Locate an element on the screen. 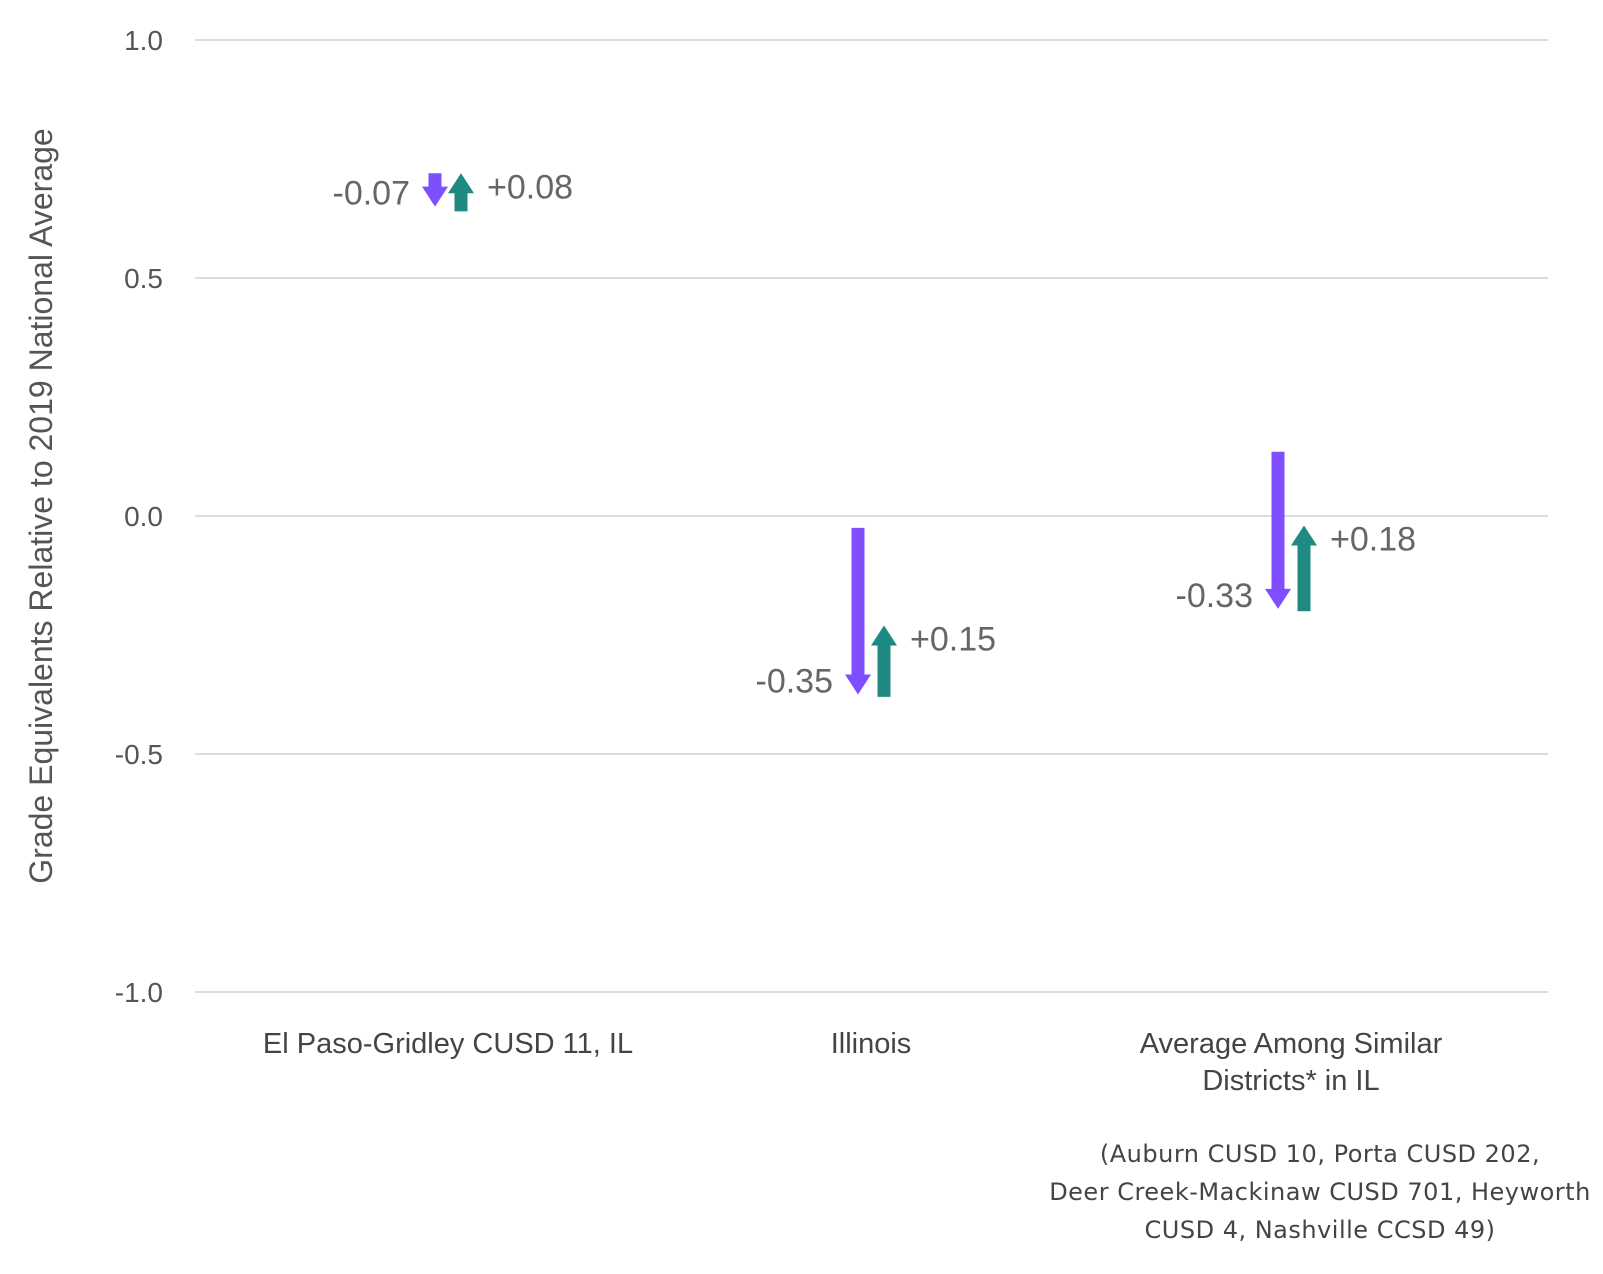 This screenshot has width=1603, height=1274. y-tick-labels: 1.0 0.5 0.0 -0.5 -1.0 is located at coordinates (139, 516).